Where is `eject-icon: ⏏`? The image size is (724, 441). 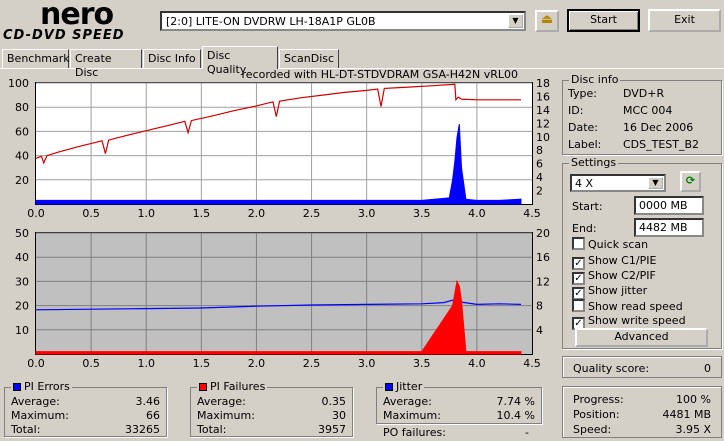
eject-icon: ⏏ is located at coordinates (547, 19).